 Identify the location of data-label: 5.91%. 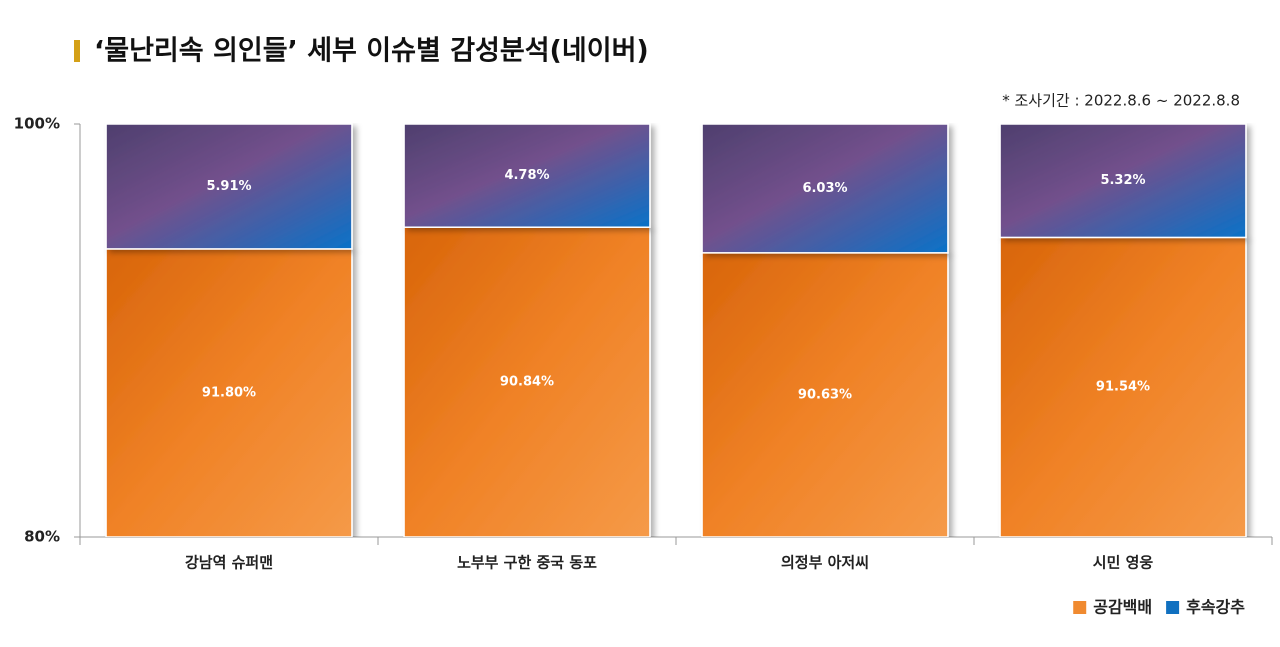
(228, 186).